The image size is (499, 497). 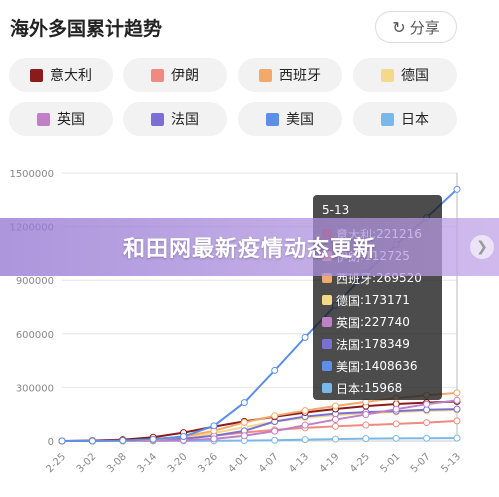 I want to click on legend-item: 西班牙, so click(x=290, y=75).